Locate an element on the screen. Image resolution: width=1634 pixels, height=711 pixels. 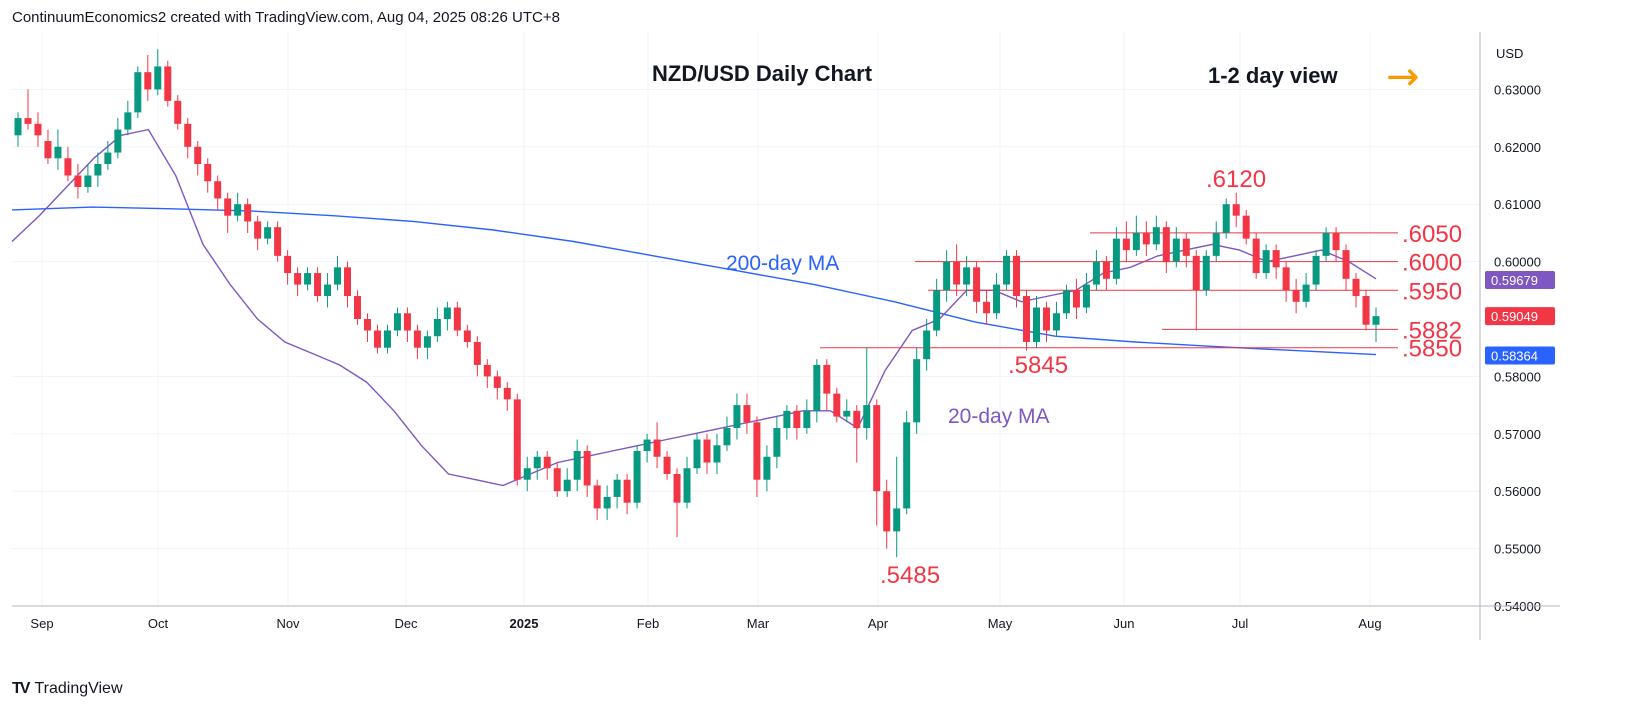
x-tick-label: May is located at coordinates (1000, 623).